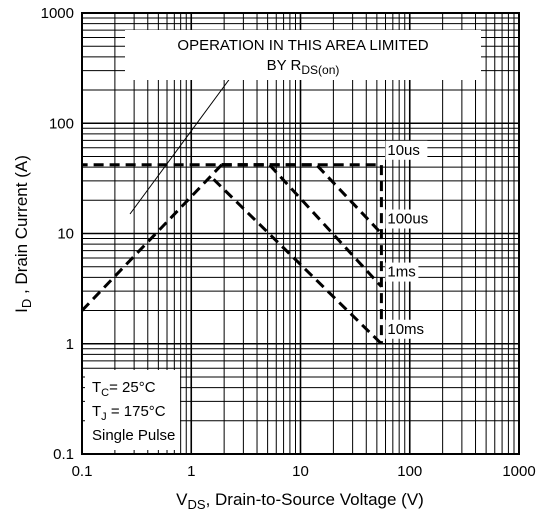 This screenshot has height=517, width=554. What do you see at coordinates (57, 13) in the screenshot?
I see `y-tick-label: 1000` at bounding box center [57, 13].